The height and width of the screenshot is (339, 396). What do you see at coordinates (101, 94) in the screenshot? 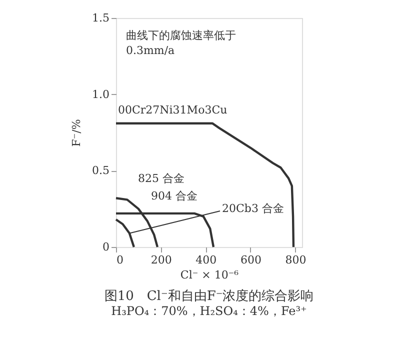
I see `y-tick-label: 1.0` at bounding box center [101, 94].